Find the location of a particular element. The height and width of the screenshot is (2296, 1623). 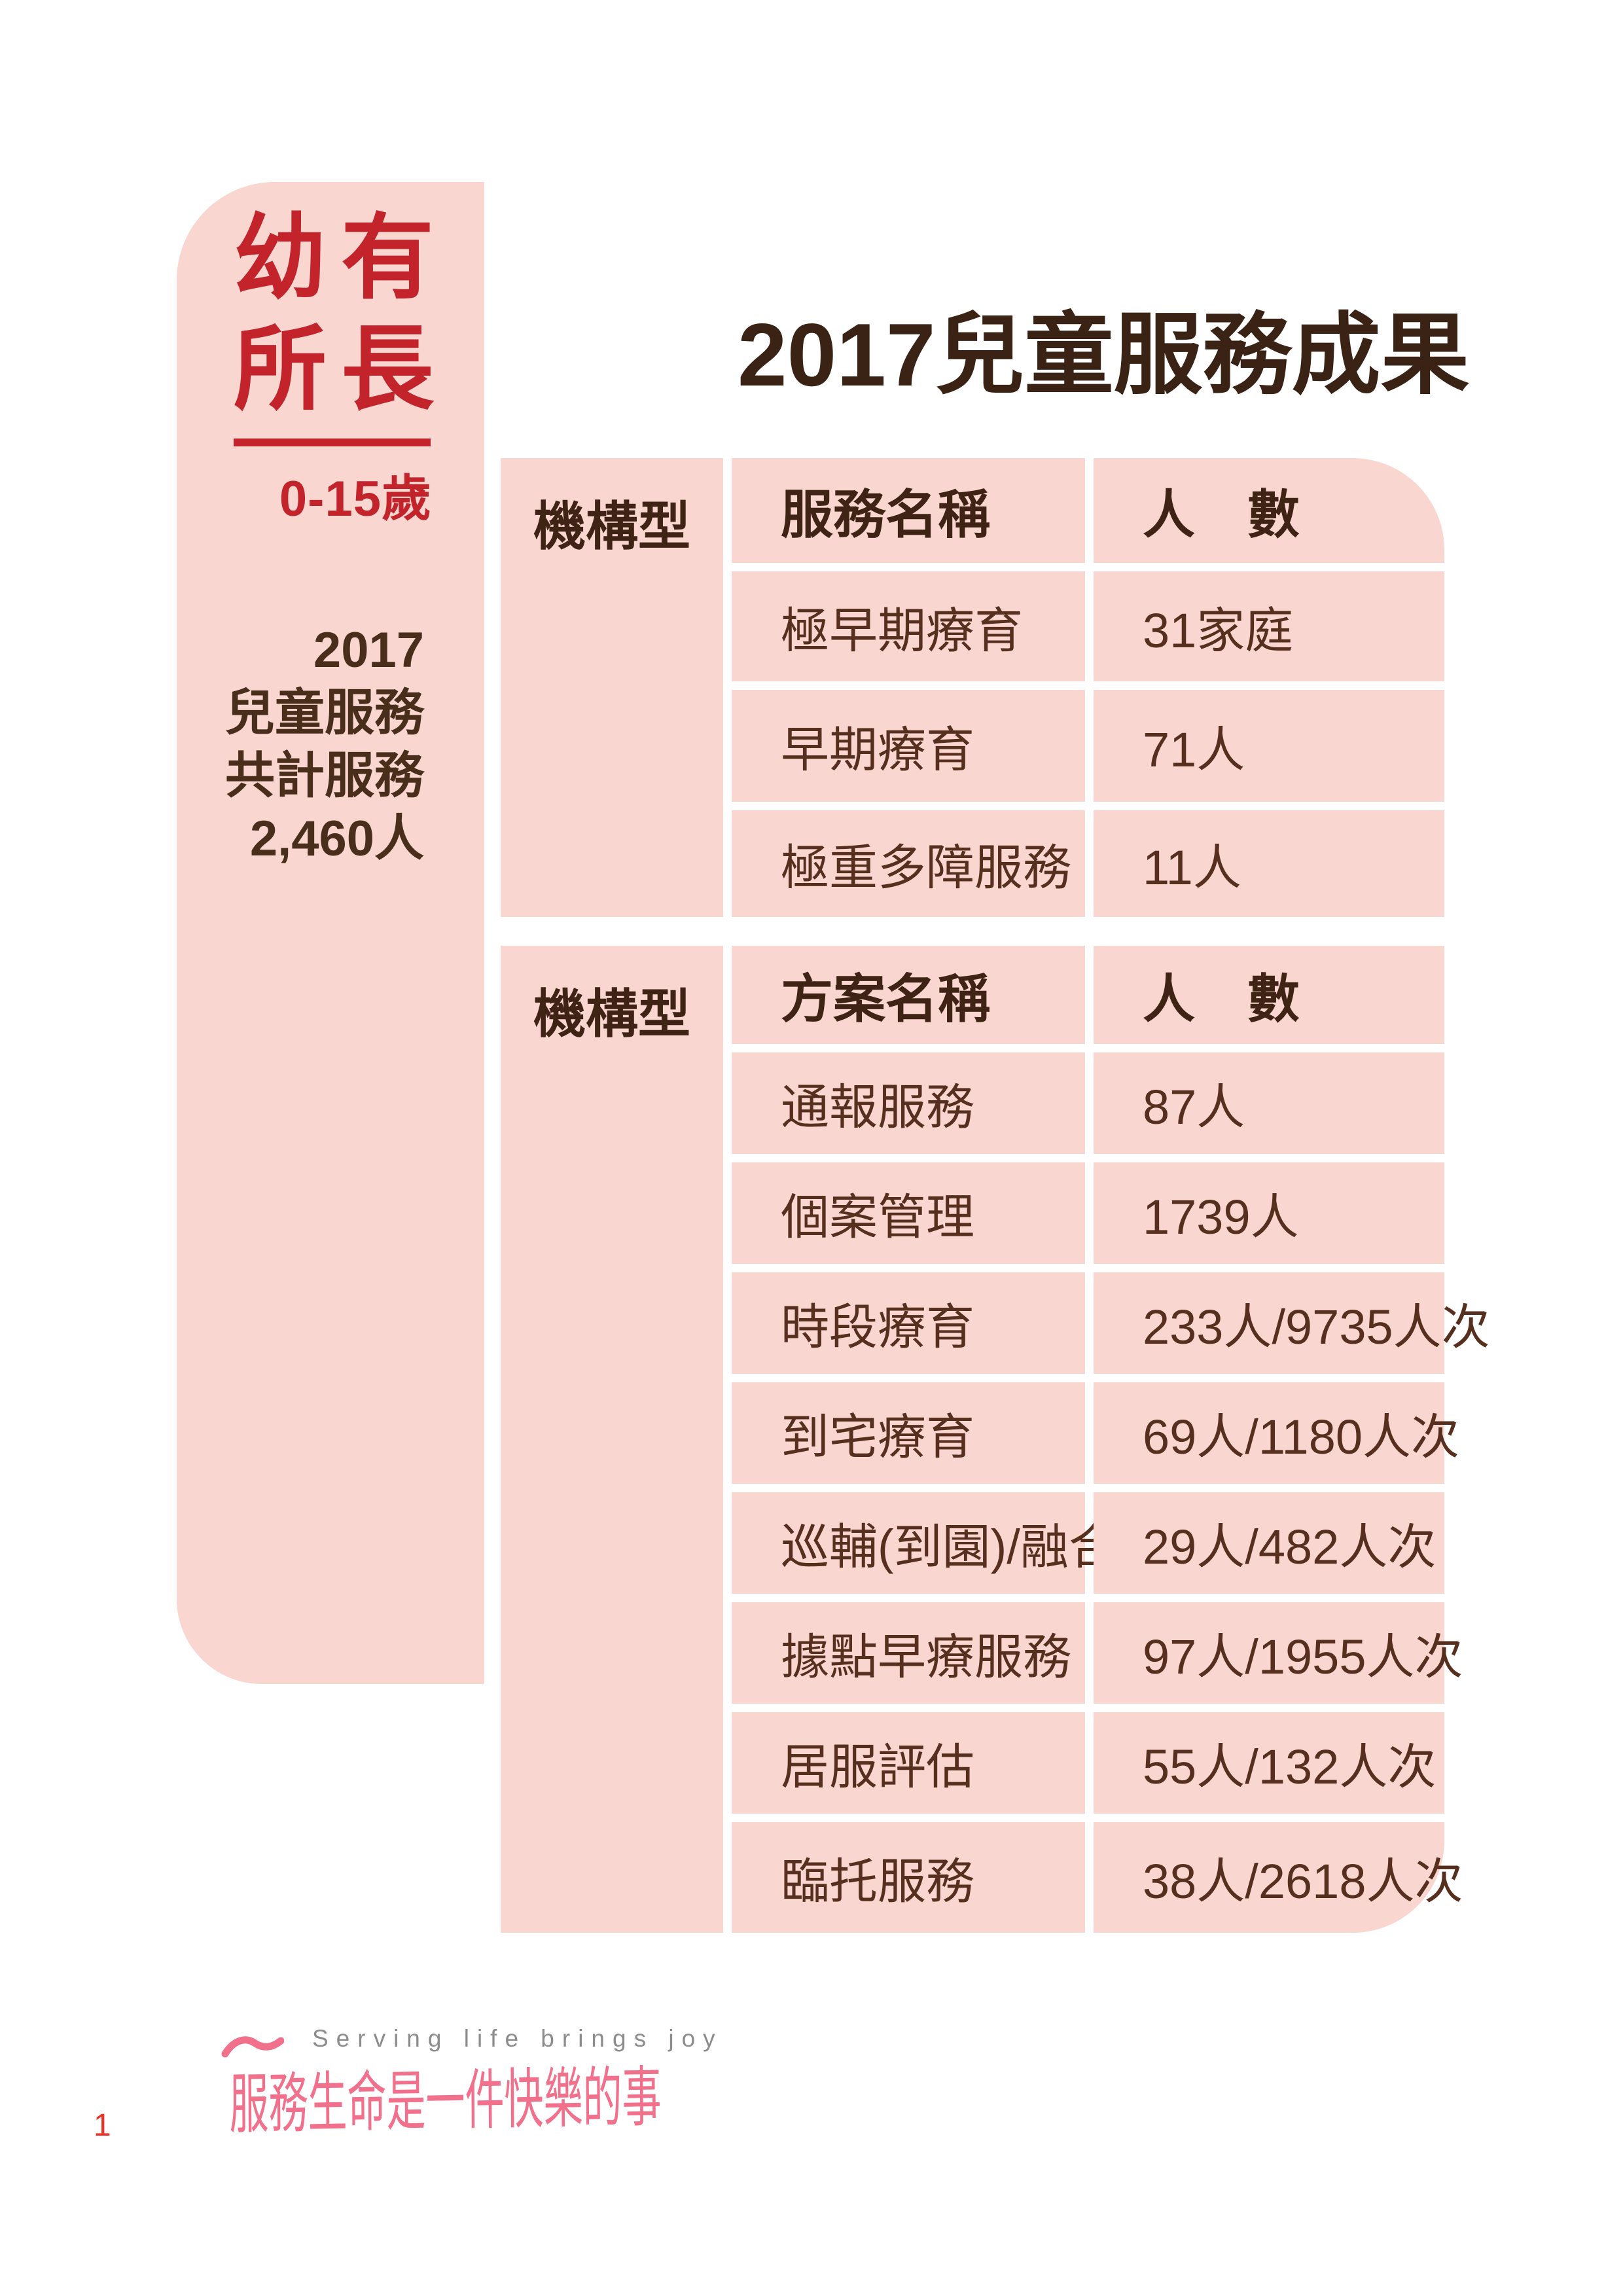

table-cell-program-name: 臨托服務 is located at coordinates (908, 1877).